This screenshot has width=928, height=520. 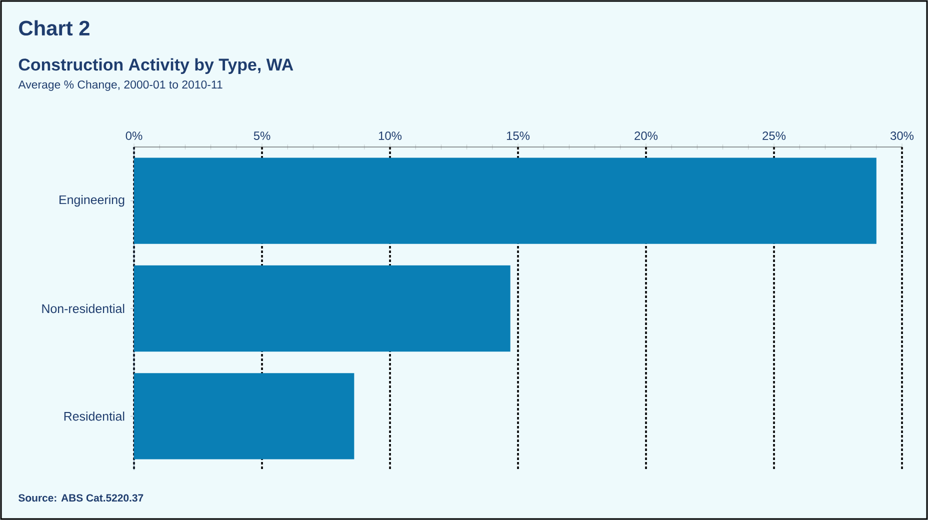 I want to click on x-tick-label: 15%, so click(x=518, y=136).